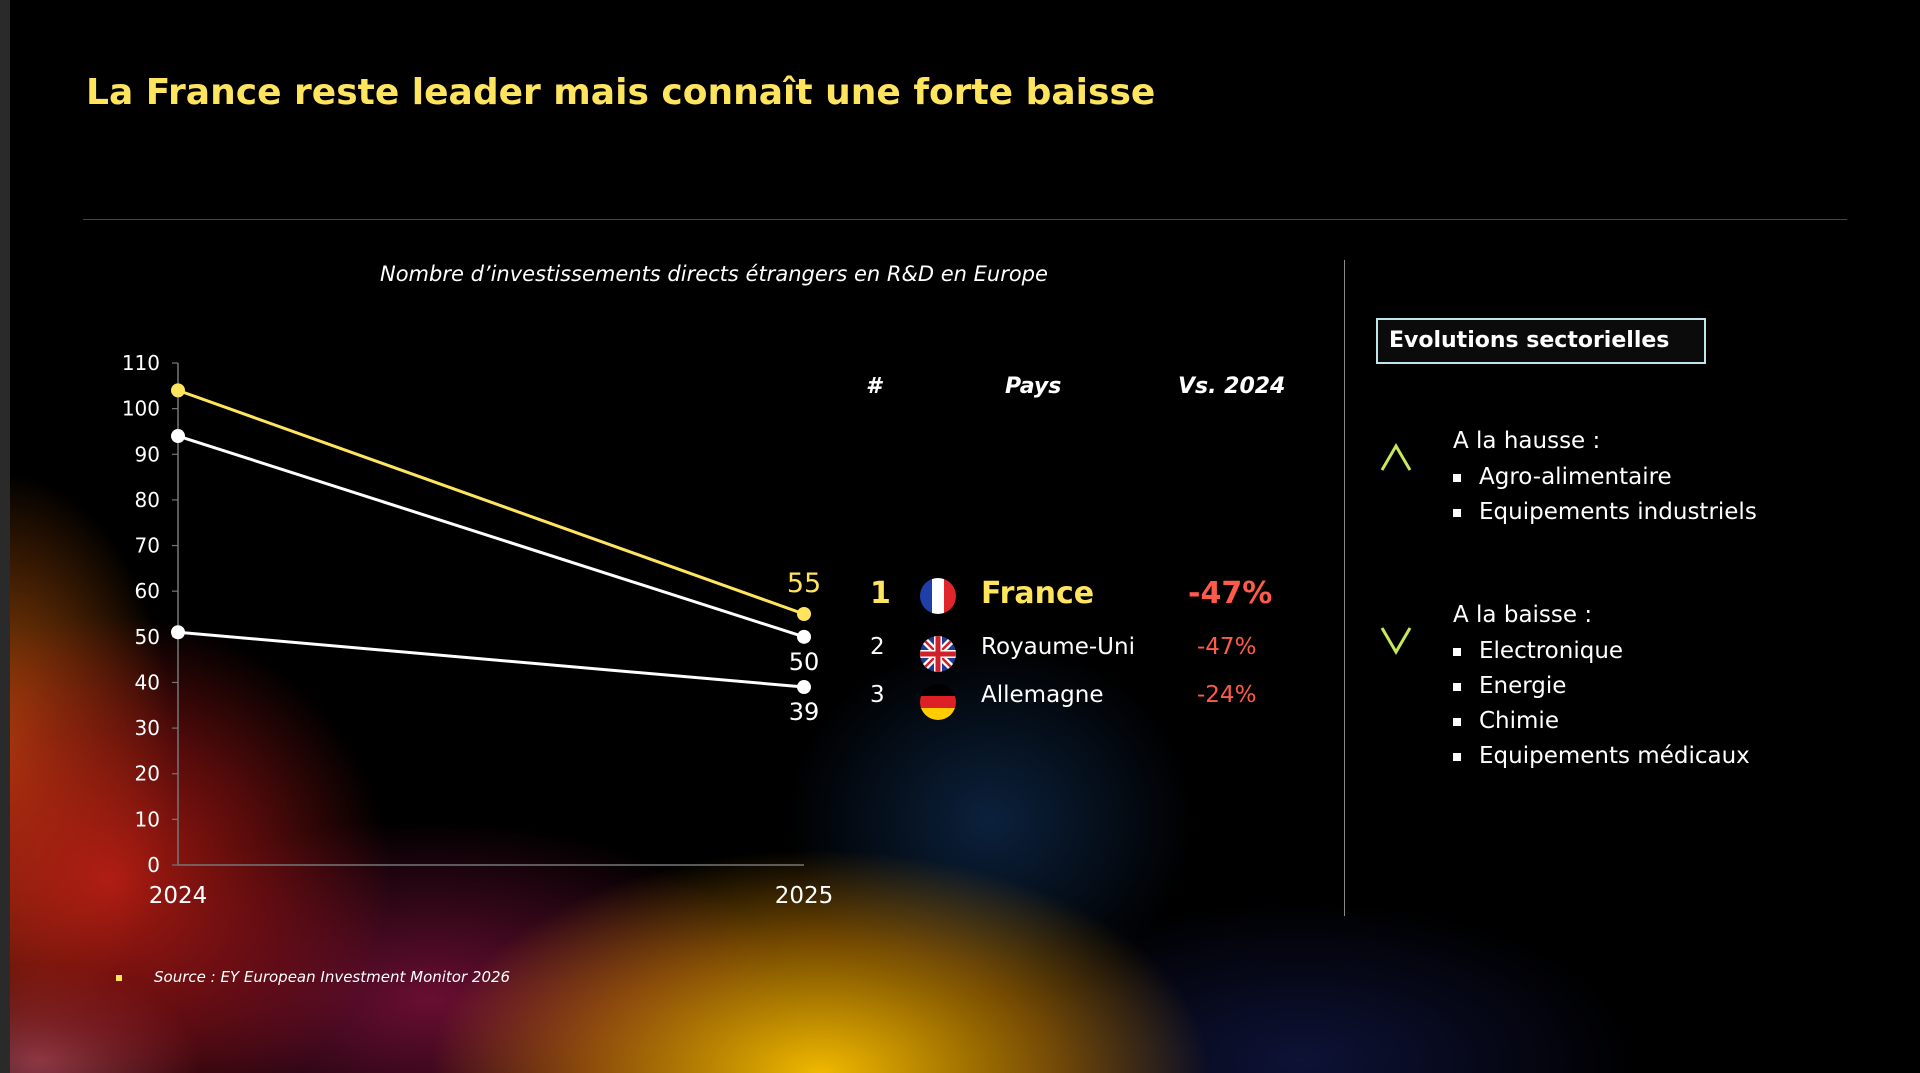  Describe the element at coordinates (1523, 615) in the screenshot. I see `trend-down-heading: A la baisse :` at that location.